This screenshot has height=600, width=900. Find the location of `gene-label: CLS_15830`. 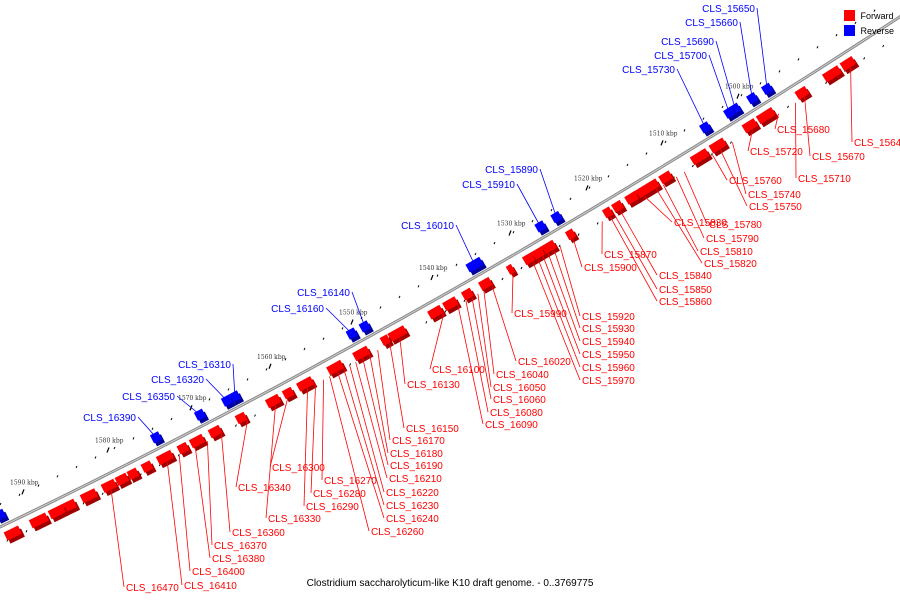

gene-label: CLS_15830 is located at coordinates (700, 223).